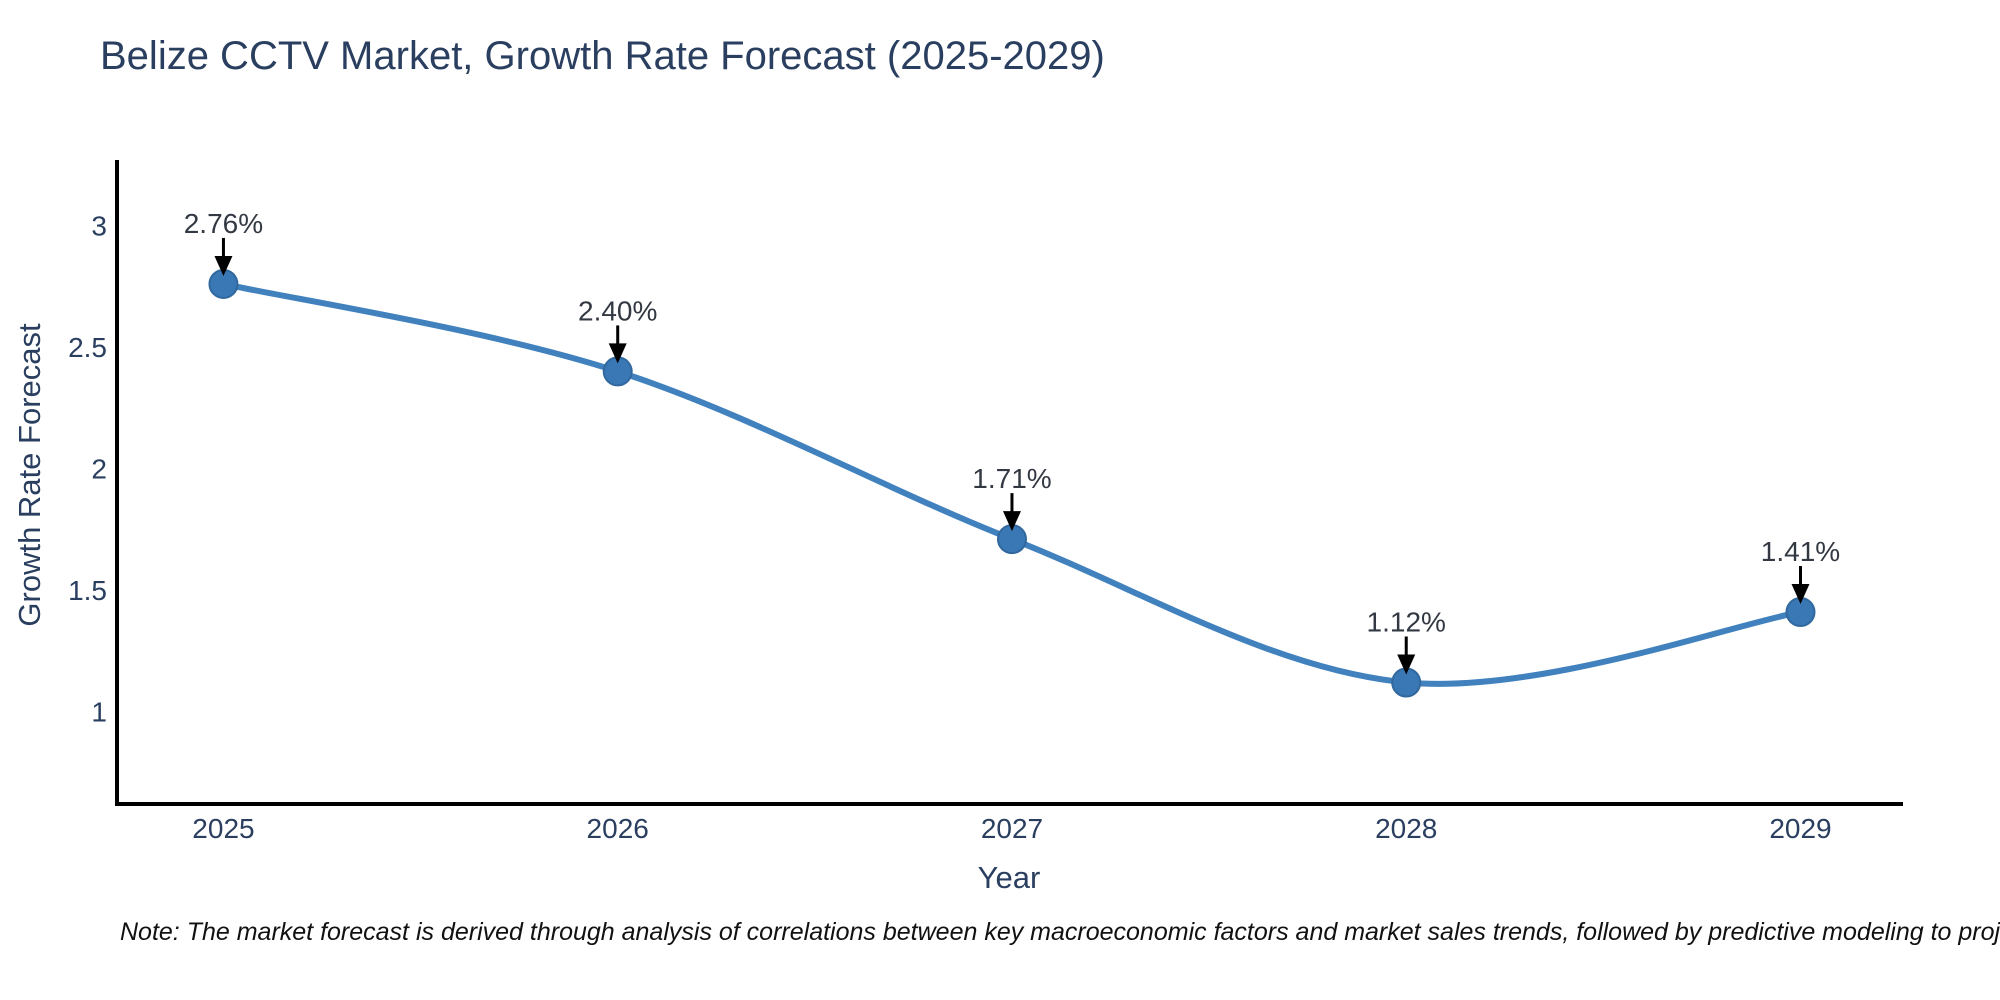 Image resolution: width=2000 pixels, height=1000 pixels. What do you see at coordinates (29, 475) in the screenshot?
I see `y-axis-title: Growth Rate Forecast` at bounding box center [29, 475].